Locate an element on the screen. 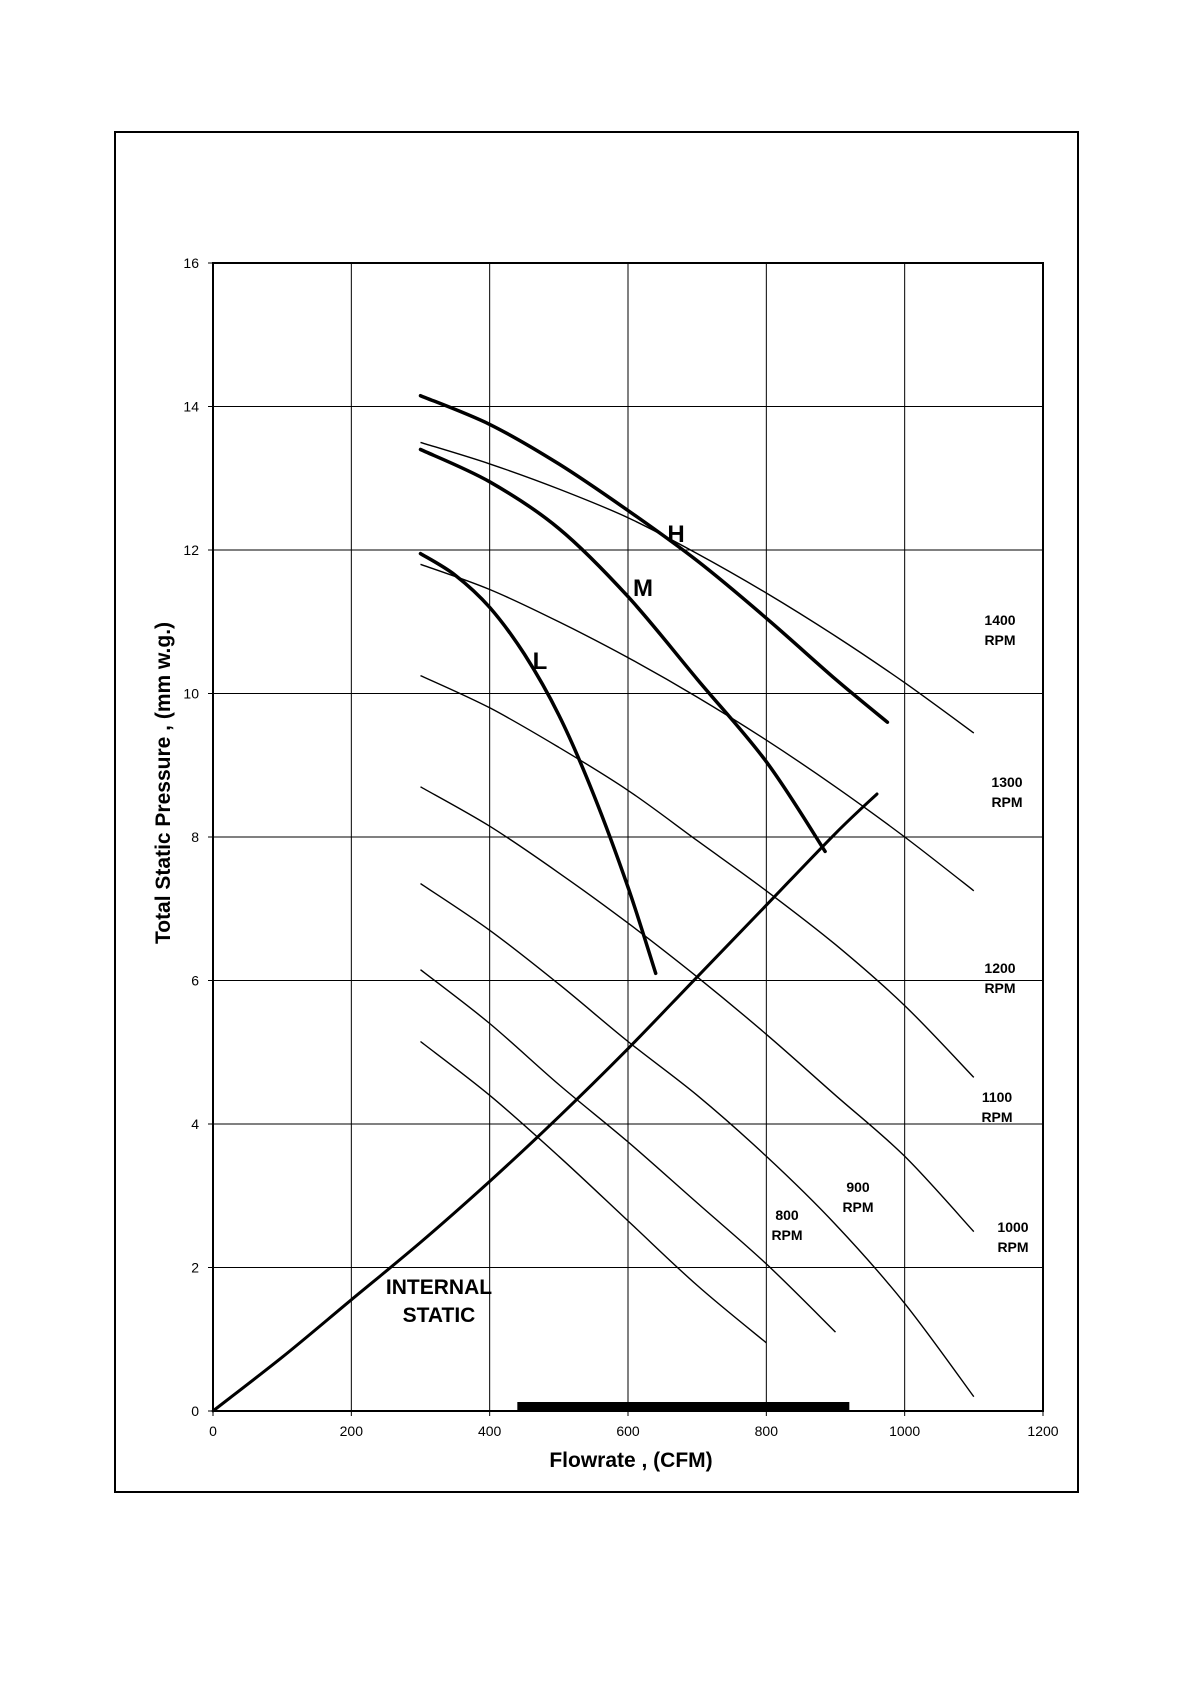  x-axis-label: Flowrate , (CFM) is located at coordinates (630, 1460).